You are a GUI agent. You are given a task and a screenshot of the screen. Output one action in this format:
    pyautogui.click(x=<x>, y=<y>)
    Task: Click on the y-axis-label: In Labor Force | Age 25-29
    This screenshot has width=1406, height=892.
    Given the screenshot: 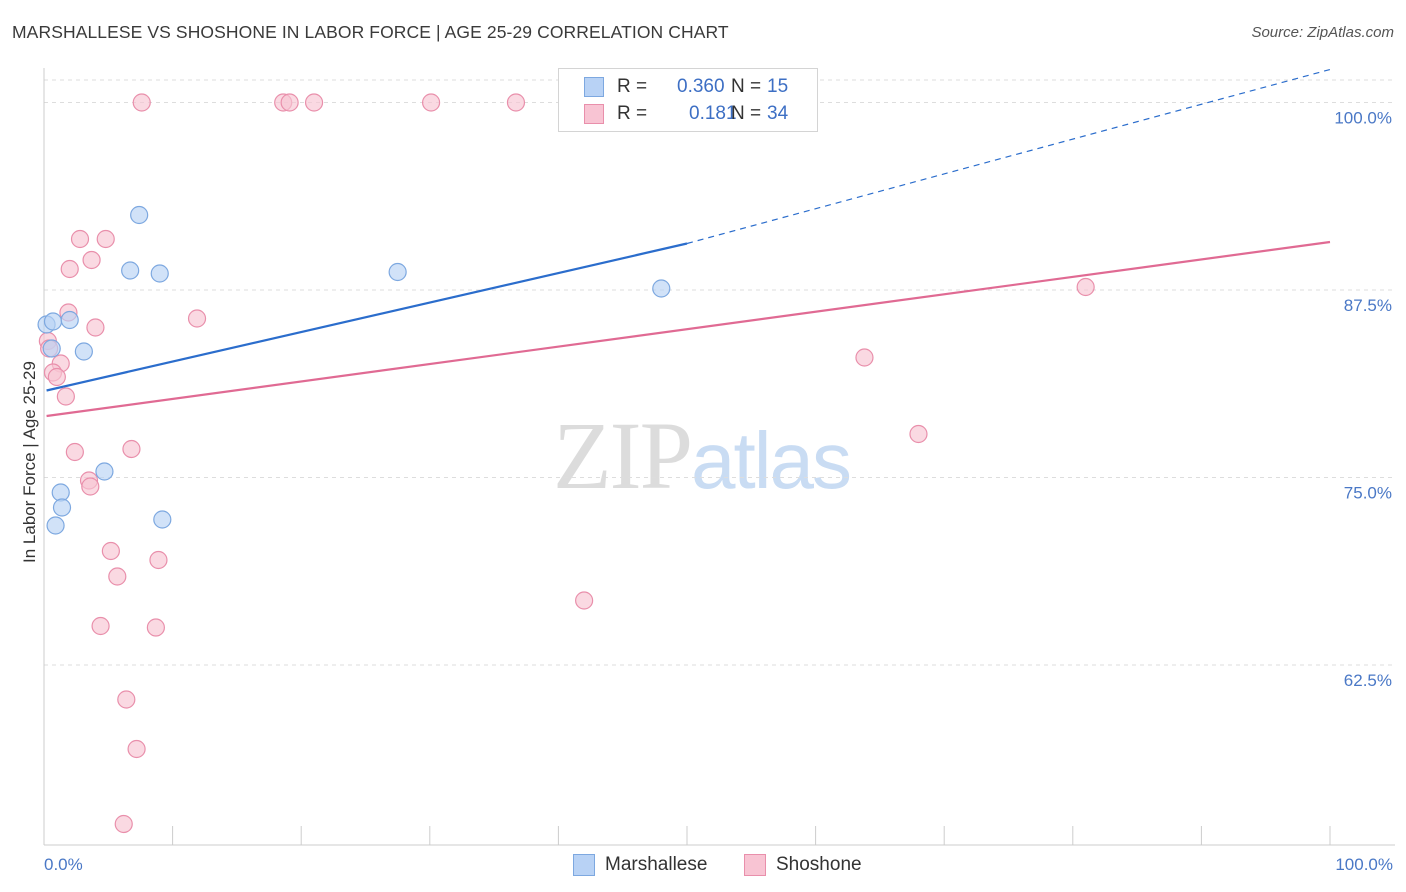 What is the action you would take?
    pyautogui.click(x=29, y=462)
    